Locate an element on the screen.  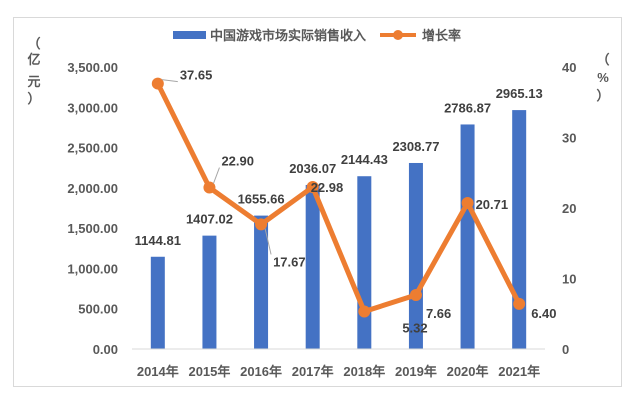
x-tick-label: 2018年 is located at coordinates (364, 371).